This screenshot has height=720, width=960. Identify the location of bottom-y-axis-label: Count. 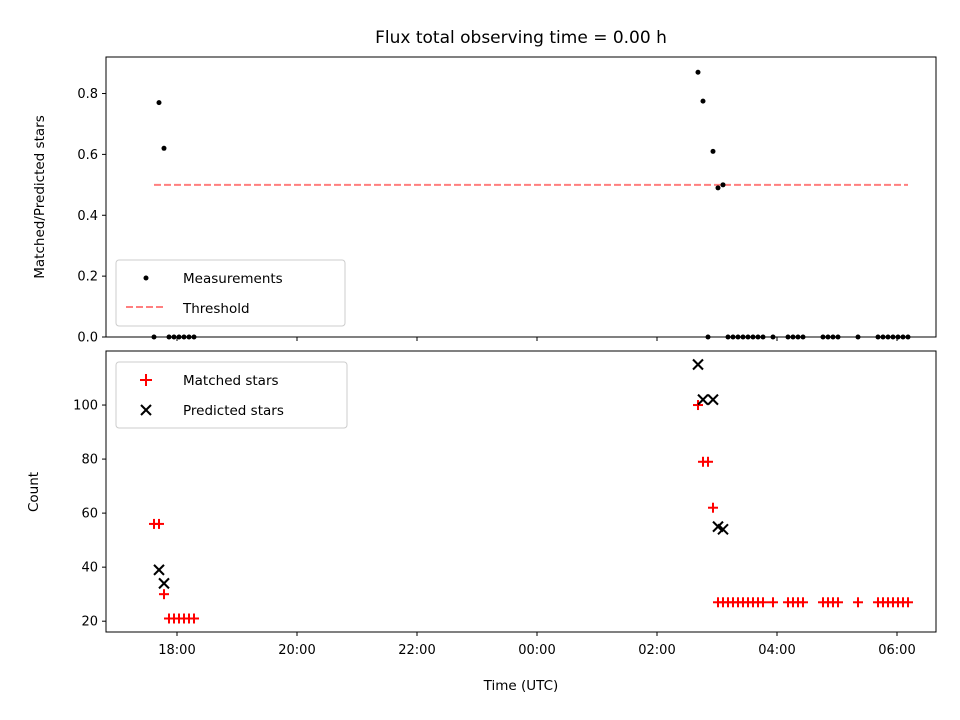
(34, 492).